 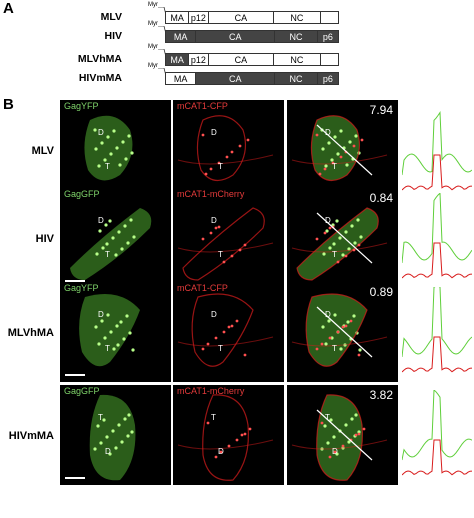 I want to click on micrograph-merge: 0.84 D T, so click(x=342, y=238).